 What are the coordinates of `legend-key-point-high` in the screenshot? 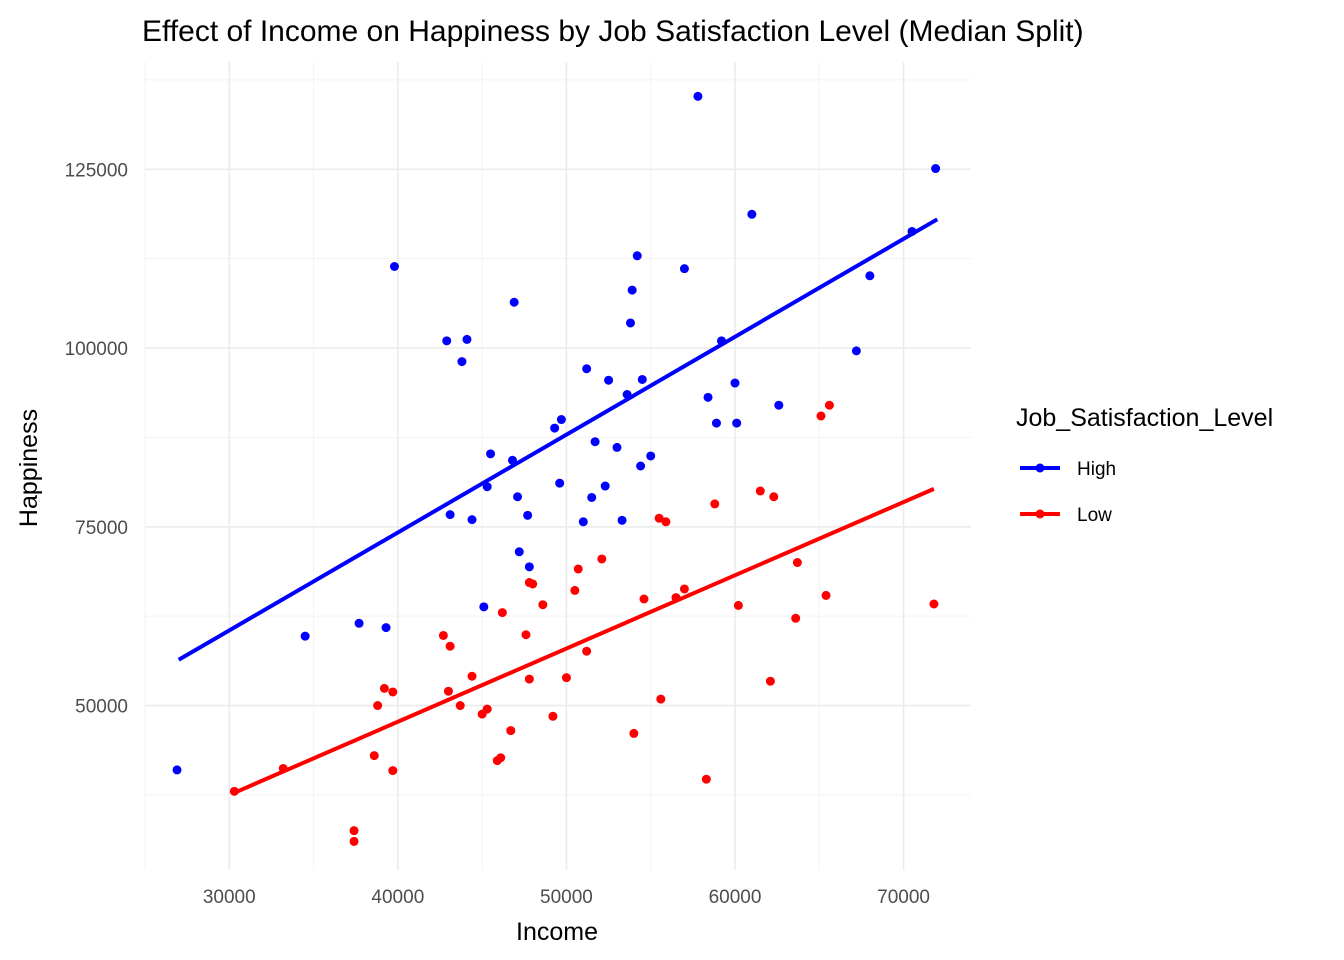 It's located at (1040, 468).